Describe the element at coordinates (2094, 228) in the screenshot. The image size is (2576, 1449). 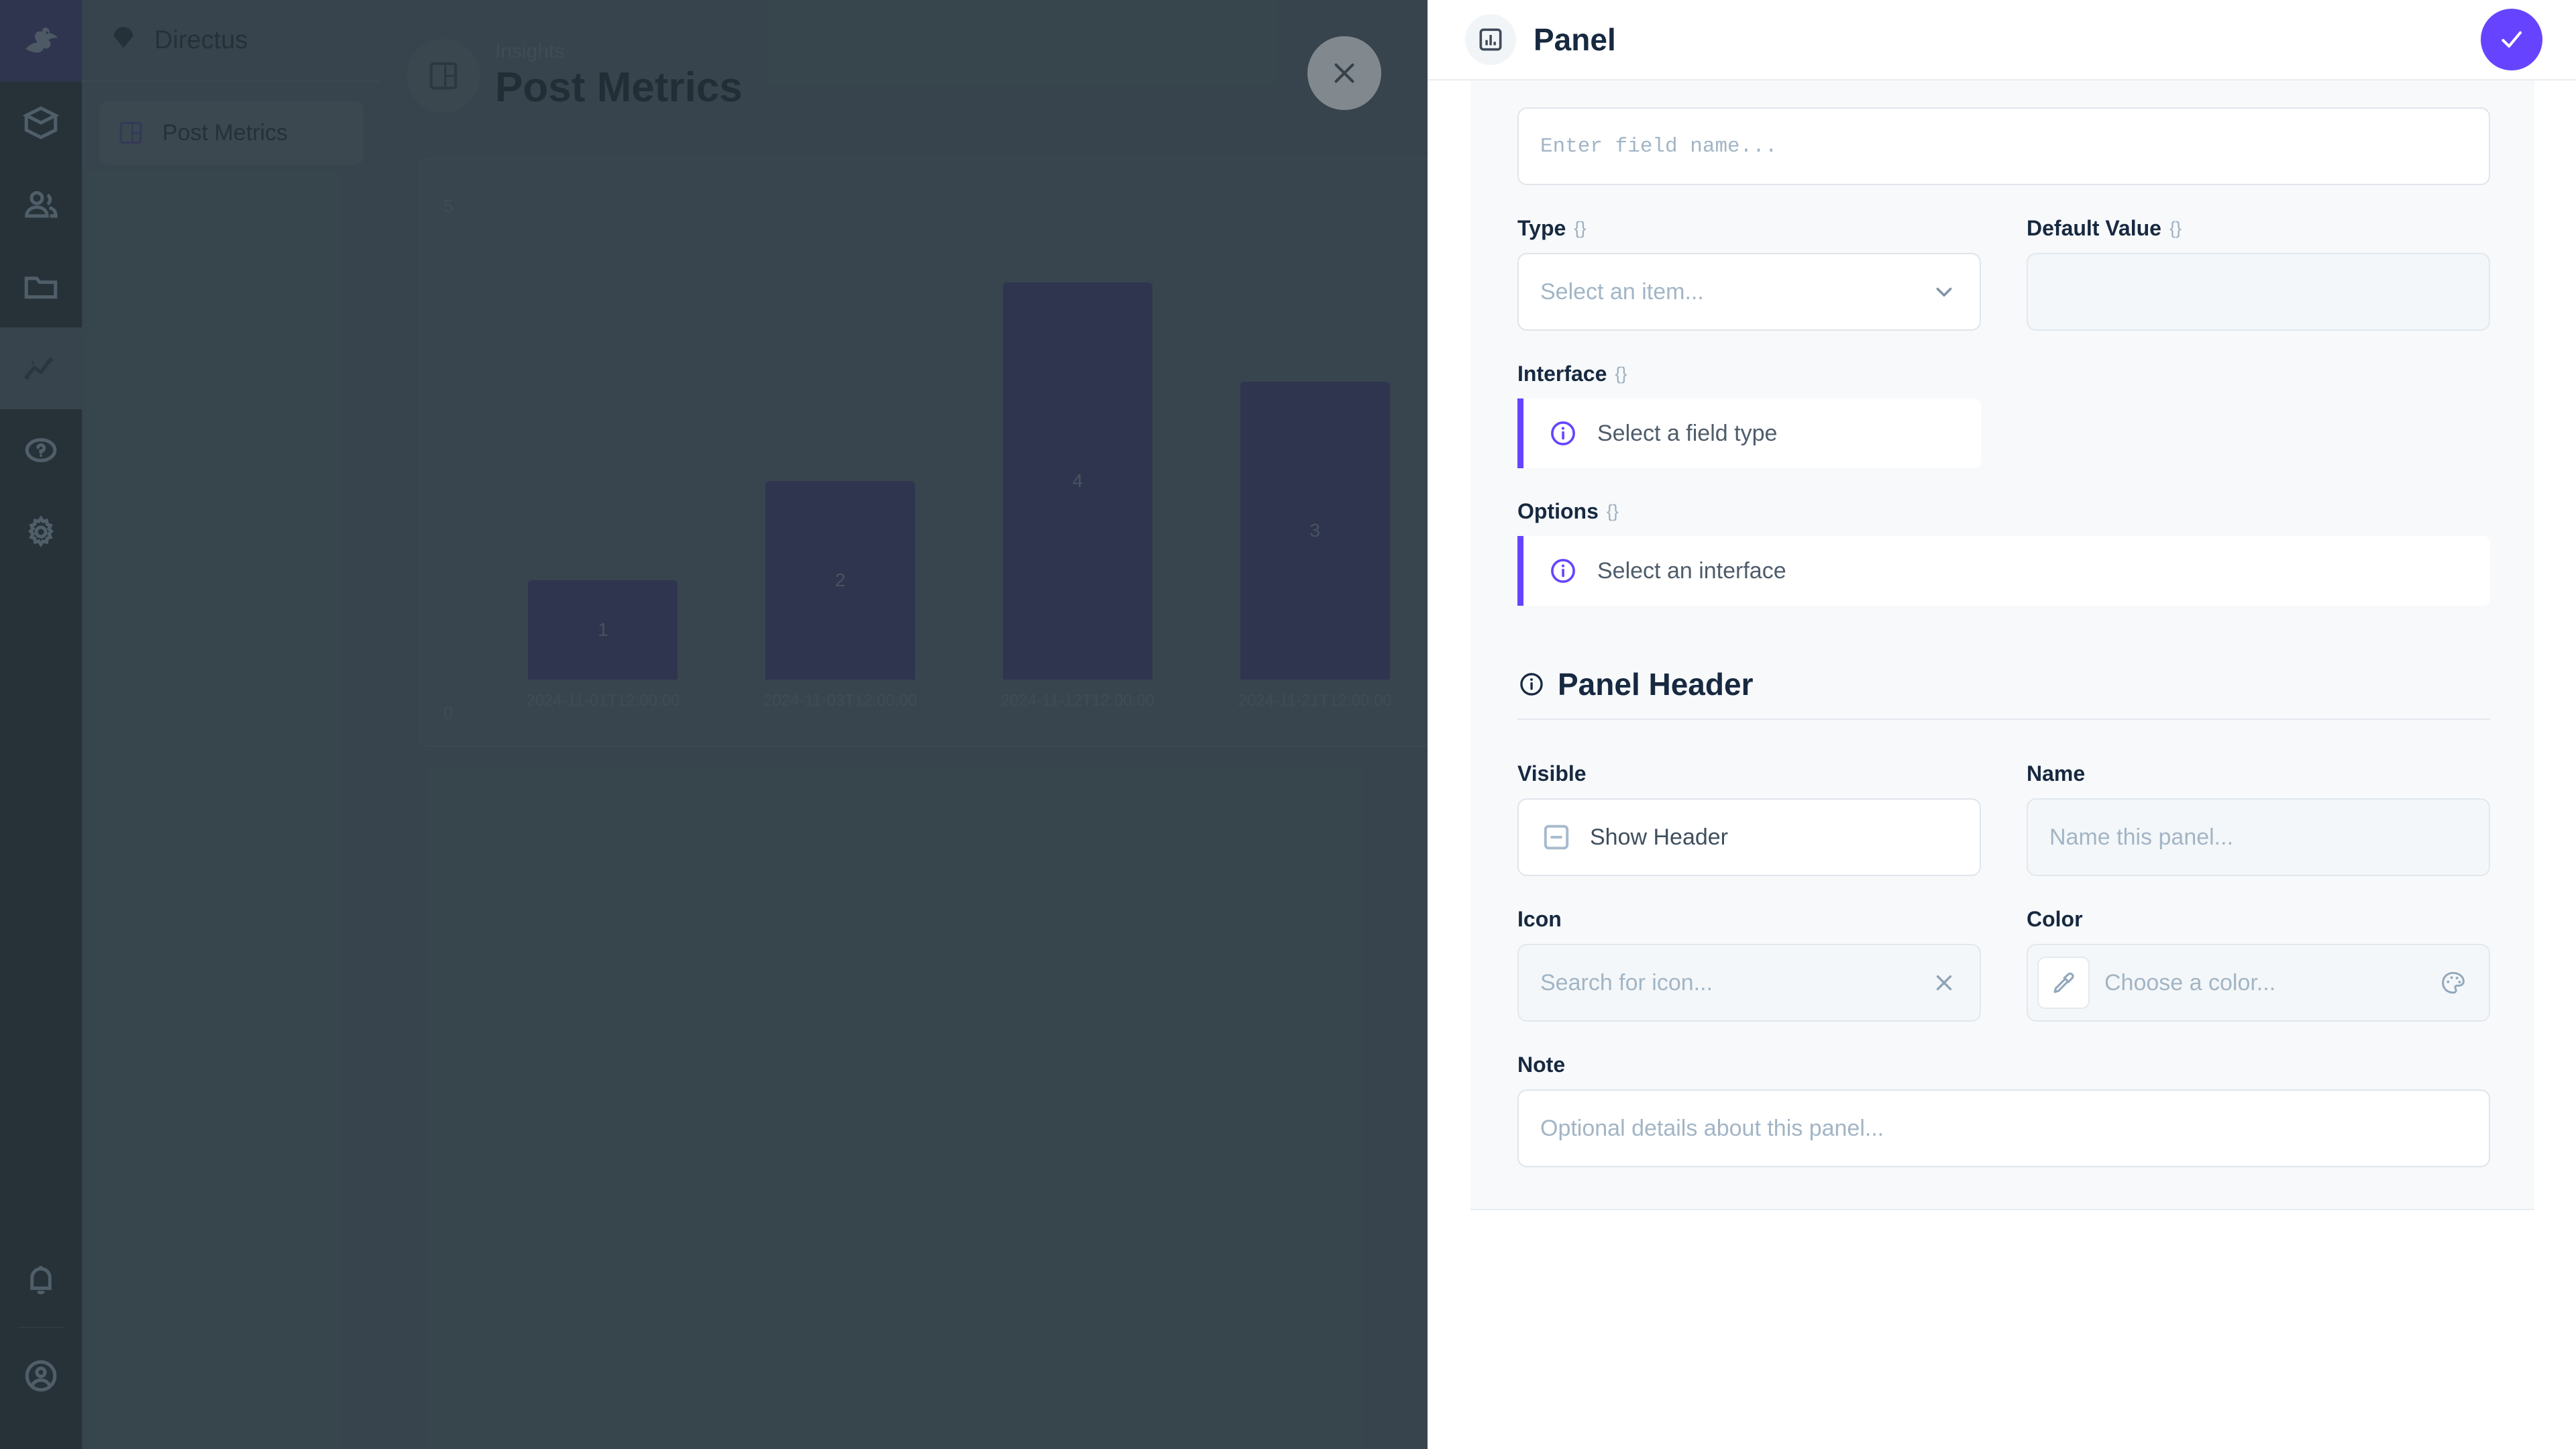
I see `default-value-label-text: Default Value` at that location.